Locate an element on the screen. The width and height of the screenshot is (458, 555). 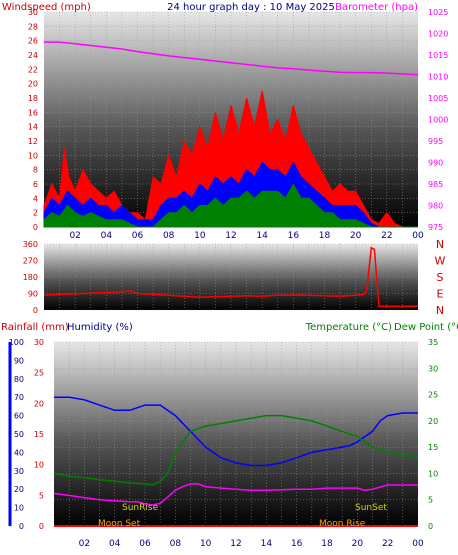
temperature-tick-35: 35 is located at coordinates (433, 342).